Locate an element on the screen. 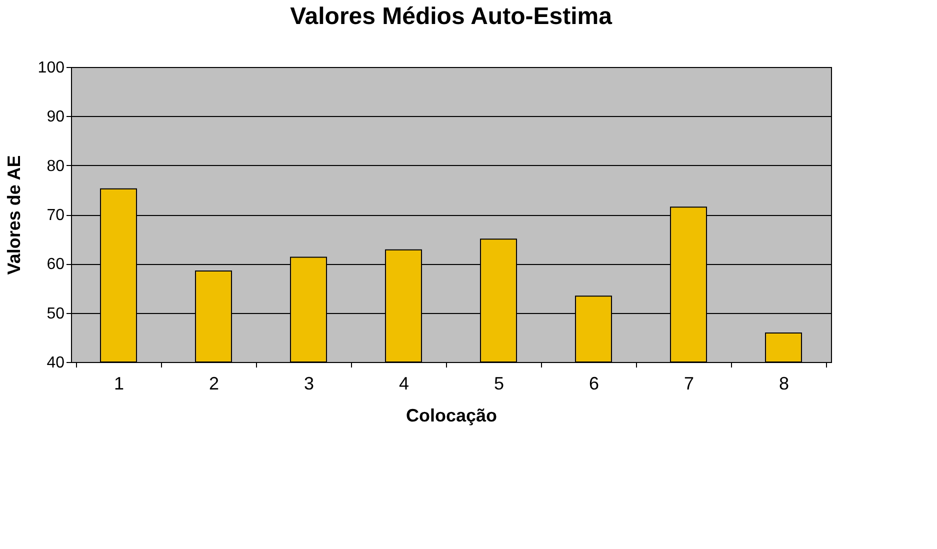  x-tick-label: 2 is located at coordinates (214, 384).